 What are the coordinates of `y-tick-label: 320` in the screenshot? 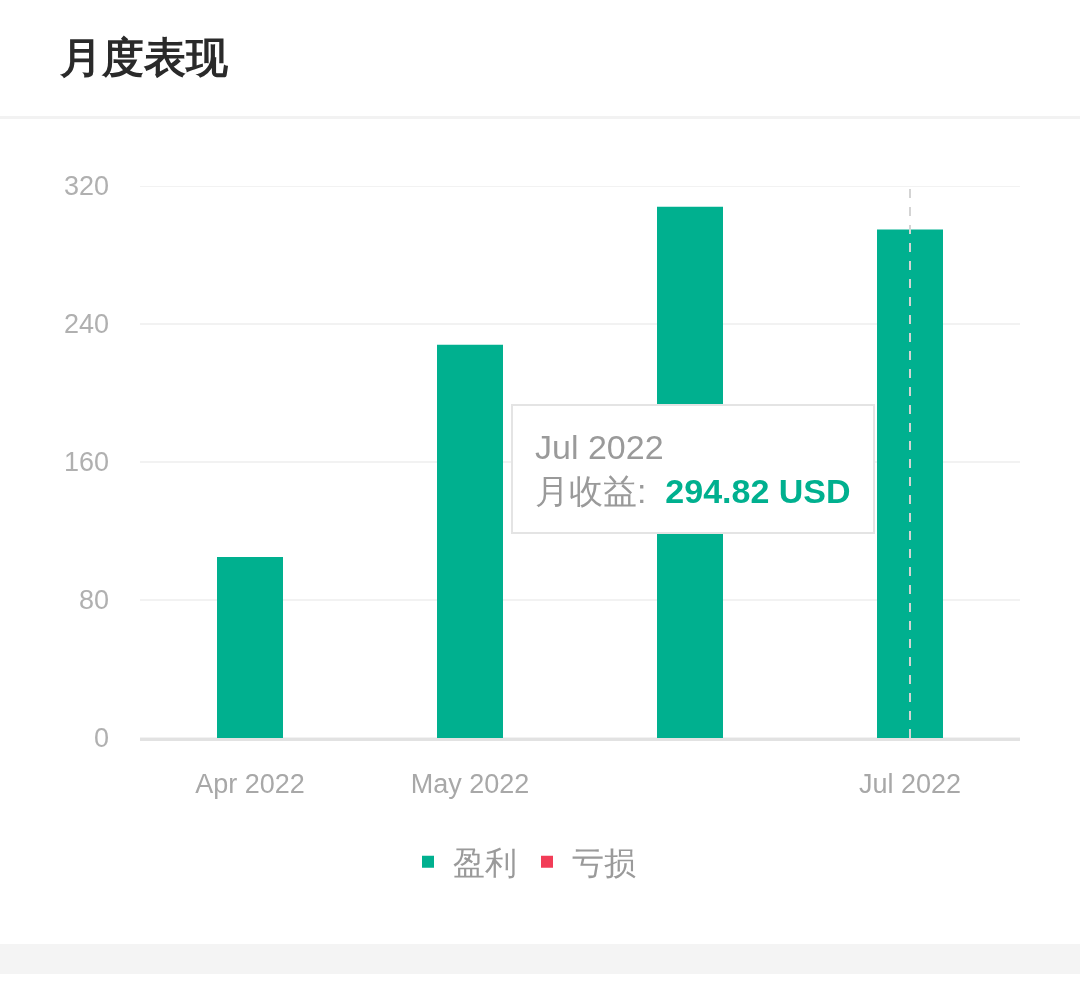 It's located at (86, 186).